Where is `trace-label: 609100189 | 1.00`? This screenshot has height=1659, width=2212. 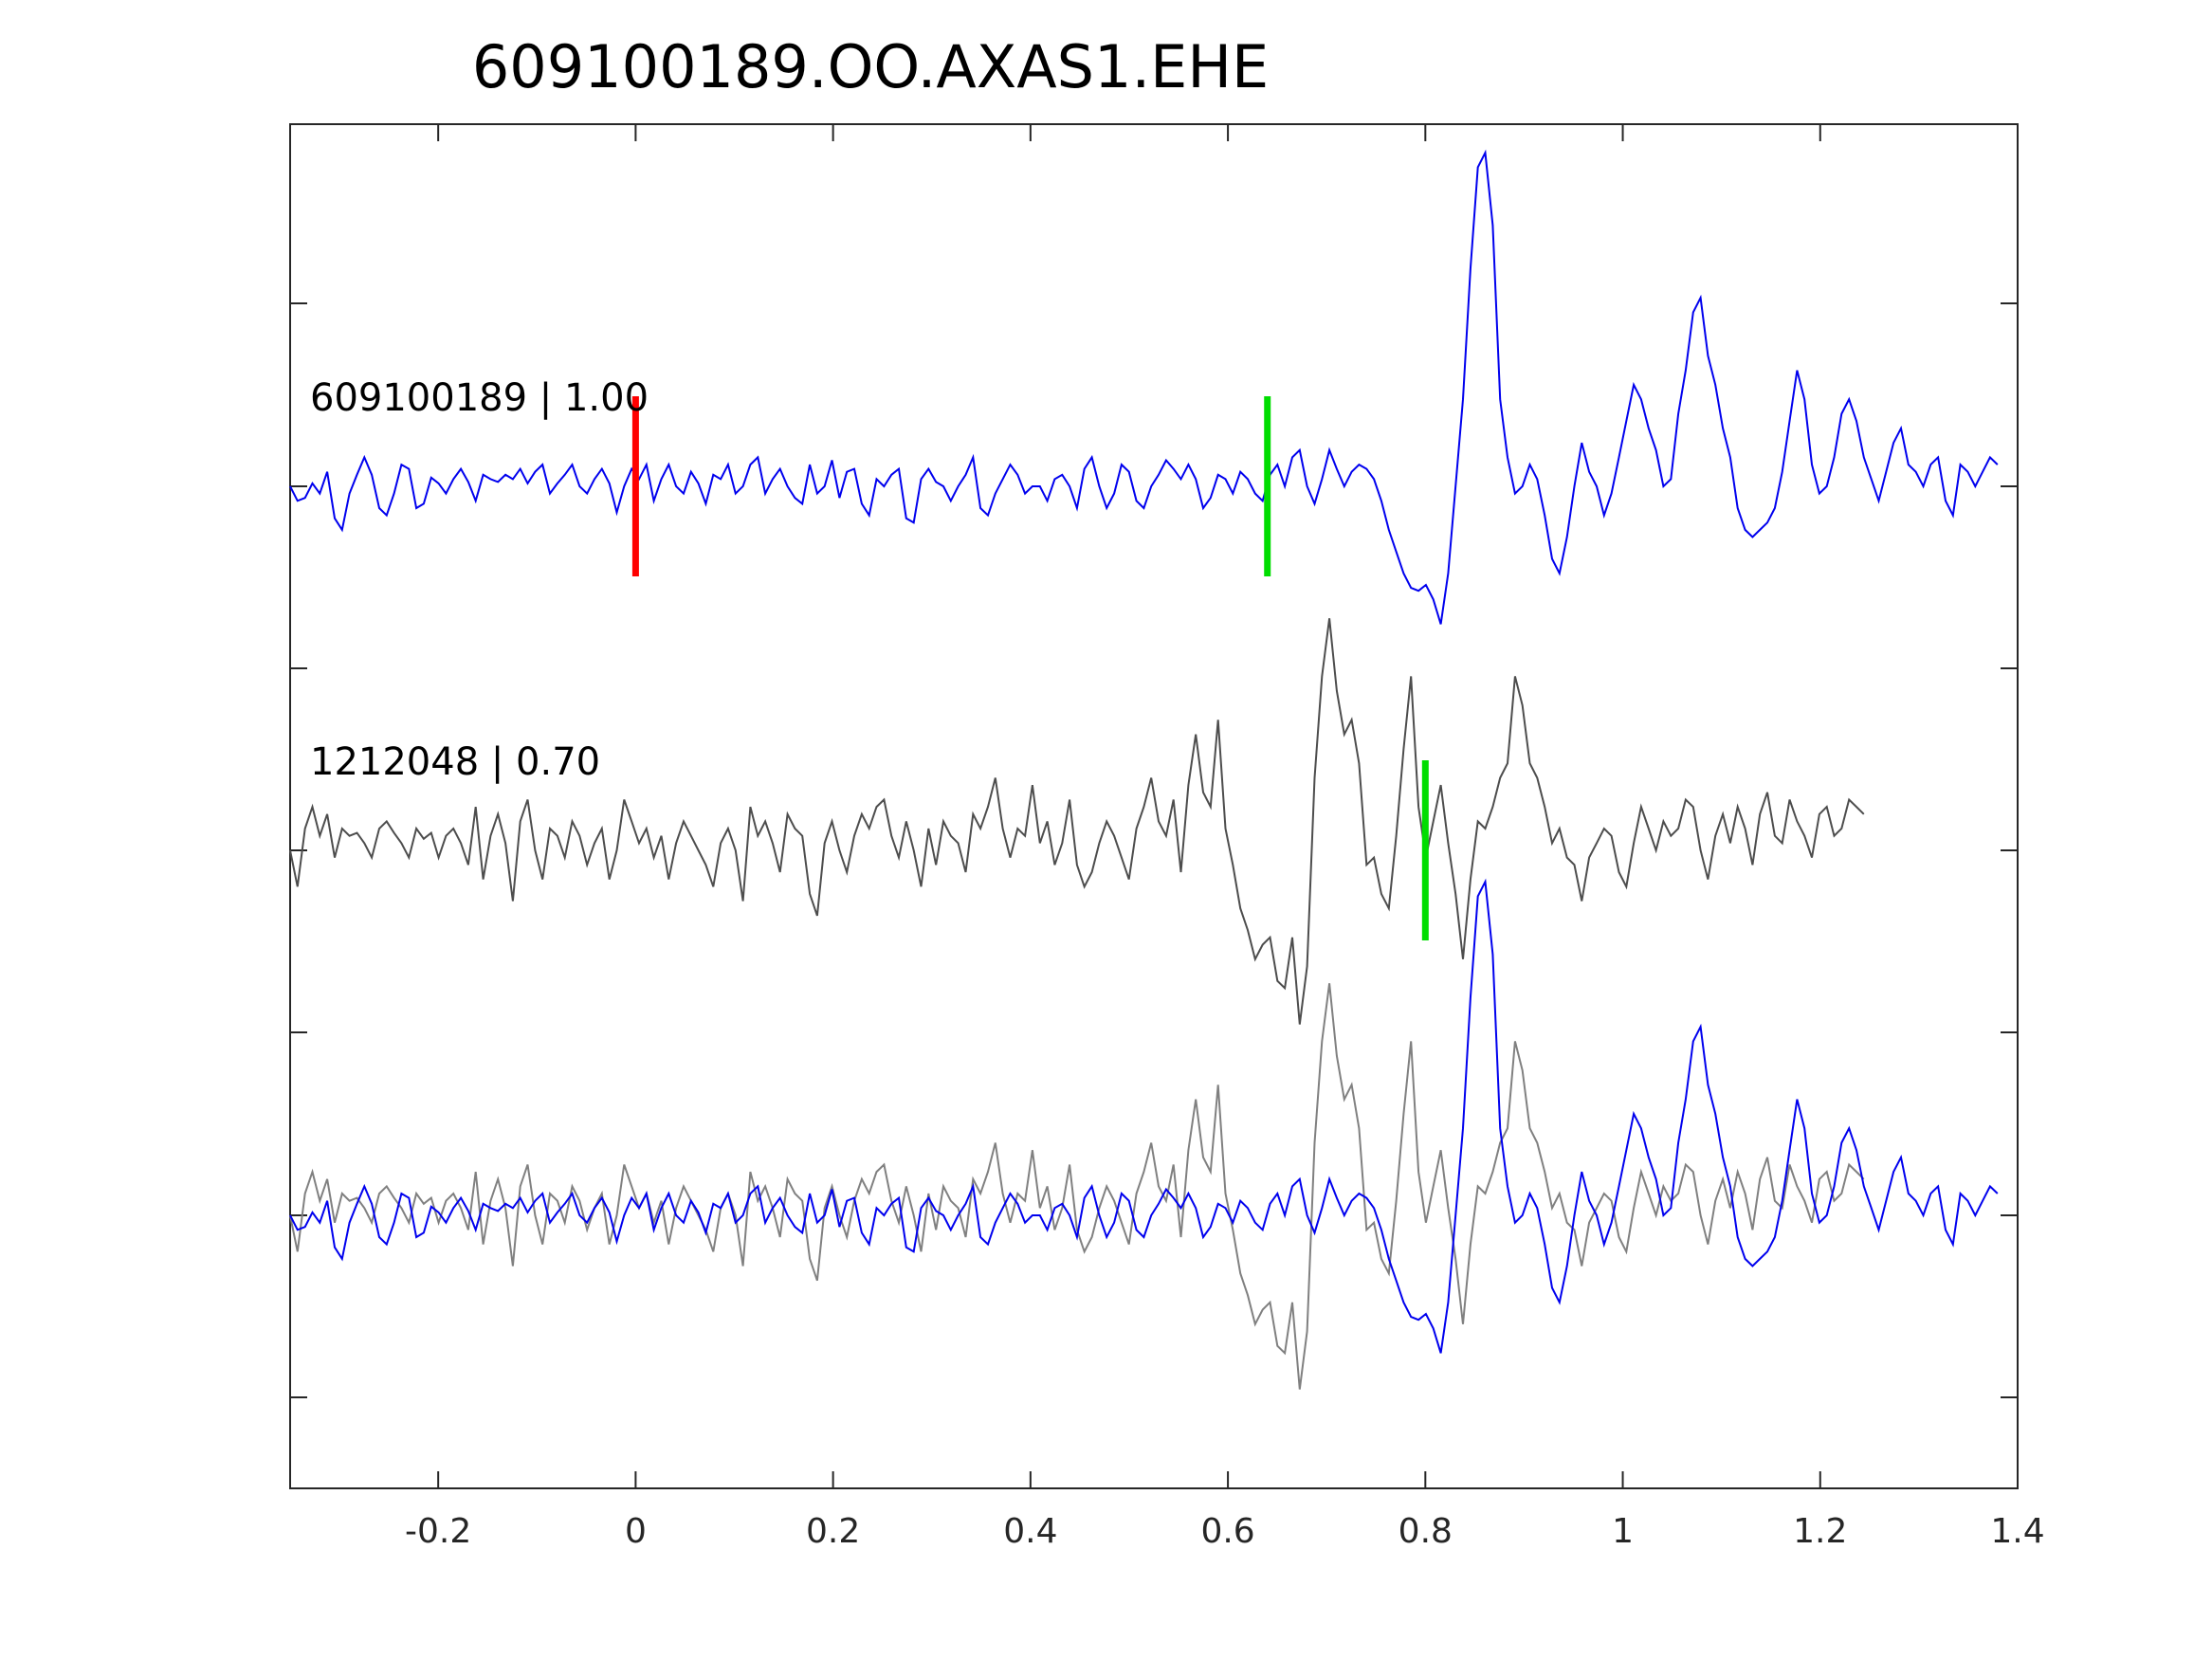 trace-label: 609100189 | 1.00 is located at coordinates (479, 398).